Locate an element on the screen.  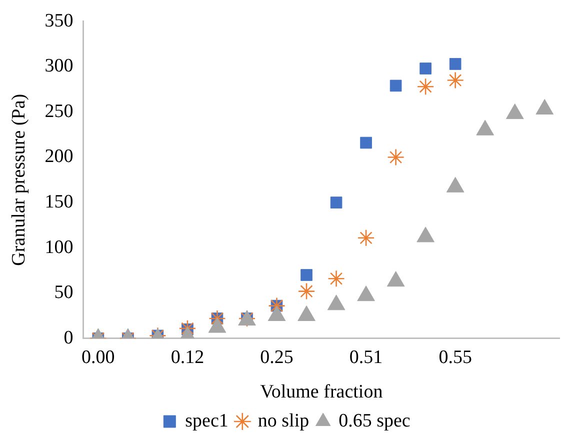
x-tick-label: 0.00 is located at coordinates (98, 357).